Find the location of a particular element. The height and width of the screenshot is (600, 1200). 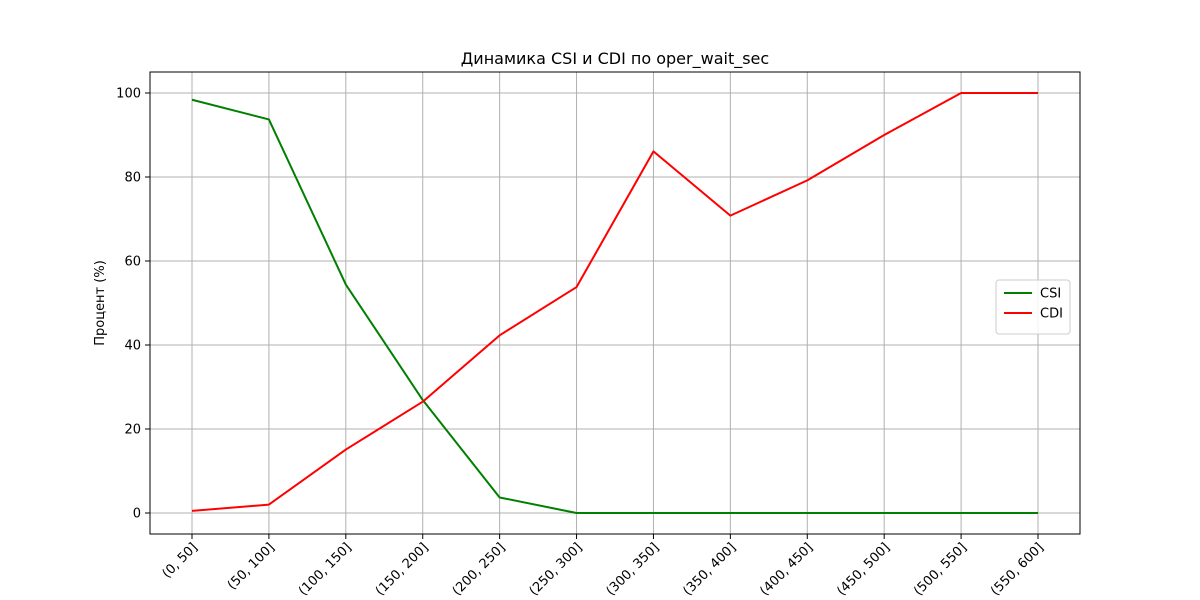

y-tick-label: 60 is located at coordinates (132, 262).